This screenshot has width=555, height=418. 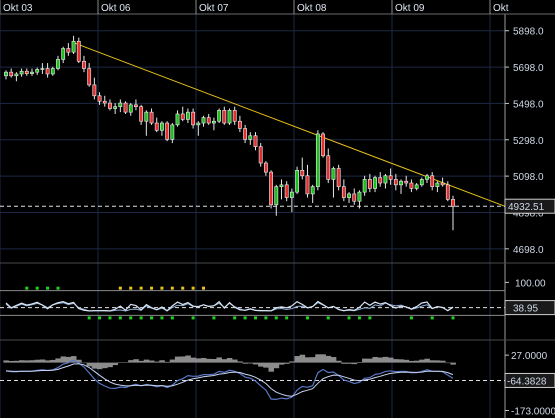 I want to click on macd-last-tag: -64.3828, so click(x=529, y=380).